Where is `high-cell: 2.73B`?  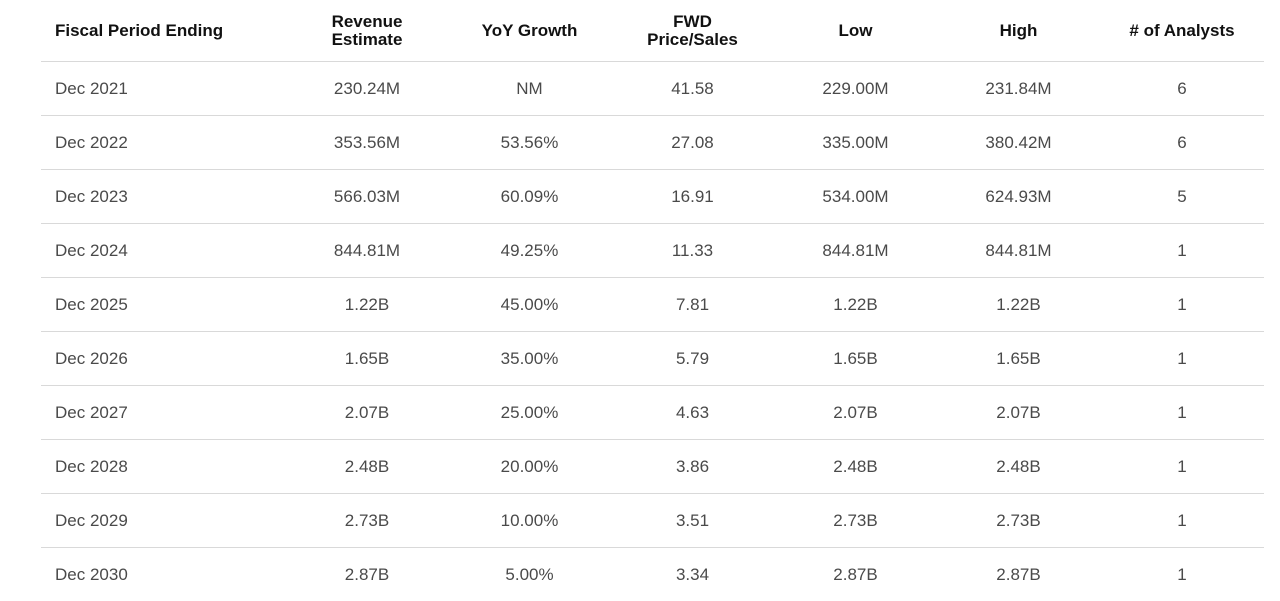 high-cell: 2.73B is located at coordinates (1018, 520).